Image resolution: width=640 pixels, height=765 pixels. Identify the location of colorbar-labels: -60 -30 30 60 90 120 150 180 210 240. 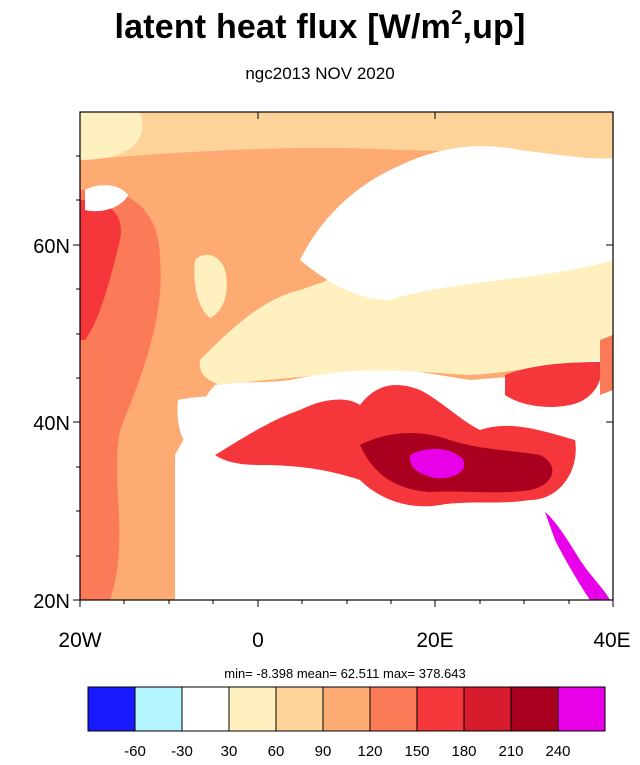
(347, 751).